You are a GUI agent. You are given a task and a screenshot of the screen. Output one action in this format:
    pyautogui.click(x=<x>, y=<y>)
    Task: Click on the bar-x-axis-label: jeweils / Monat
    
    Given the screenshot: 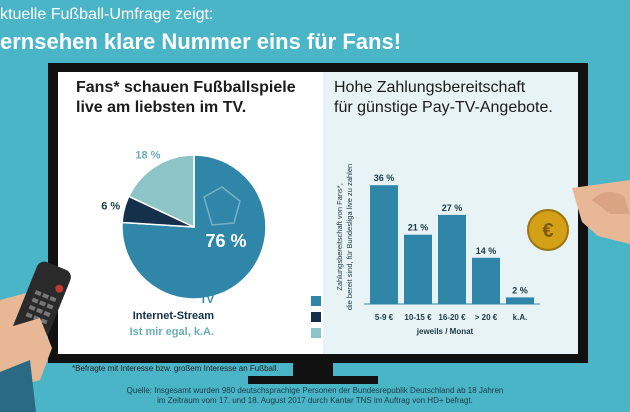 What is the action you would take?
    pyautogui.click(x=445, y=331)
    